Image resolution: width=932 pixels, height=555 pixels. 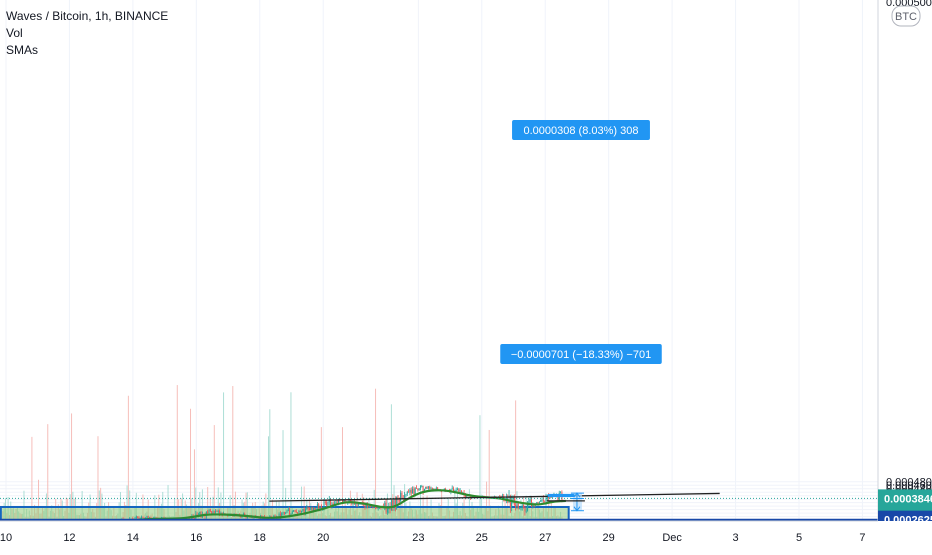 What do you see at coordinates (22, 50) in the screenshot?
I see `legend-smas: SMAs` at bounding box center [22, 50].